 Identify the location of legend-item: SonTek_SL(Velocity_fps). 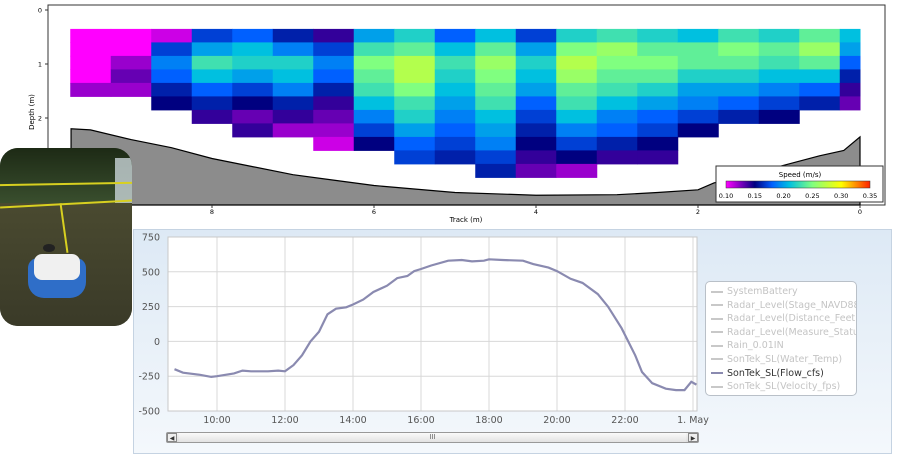
(783, 387).